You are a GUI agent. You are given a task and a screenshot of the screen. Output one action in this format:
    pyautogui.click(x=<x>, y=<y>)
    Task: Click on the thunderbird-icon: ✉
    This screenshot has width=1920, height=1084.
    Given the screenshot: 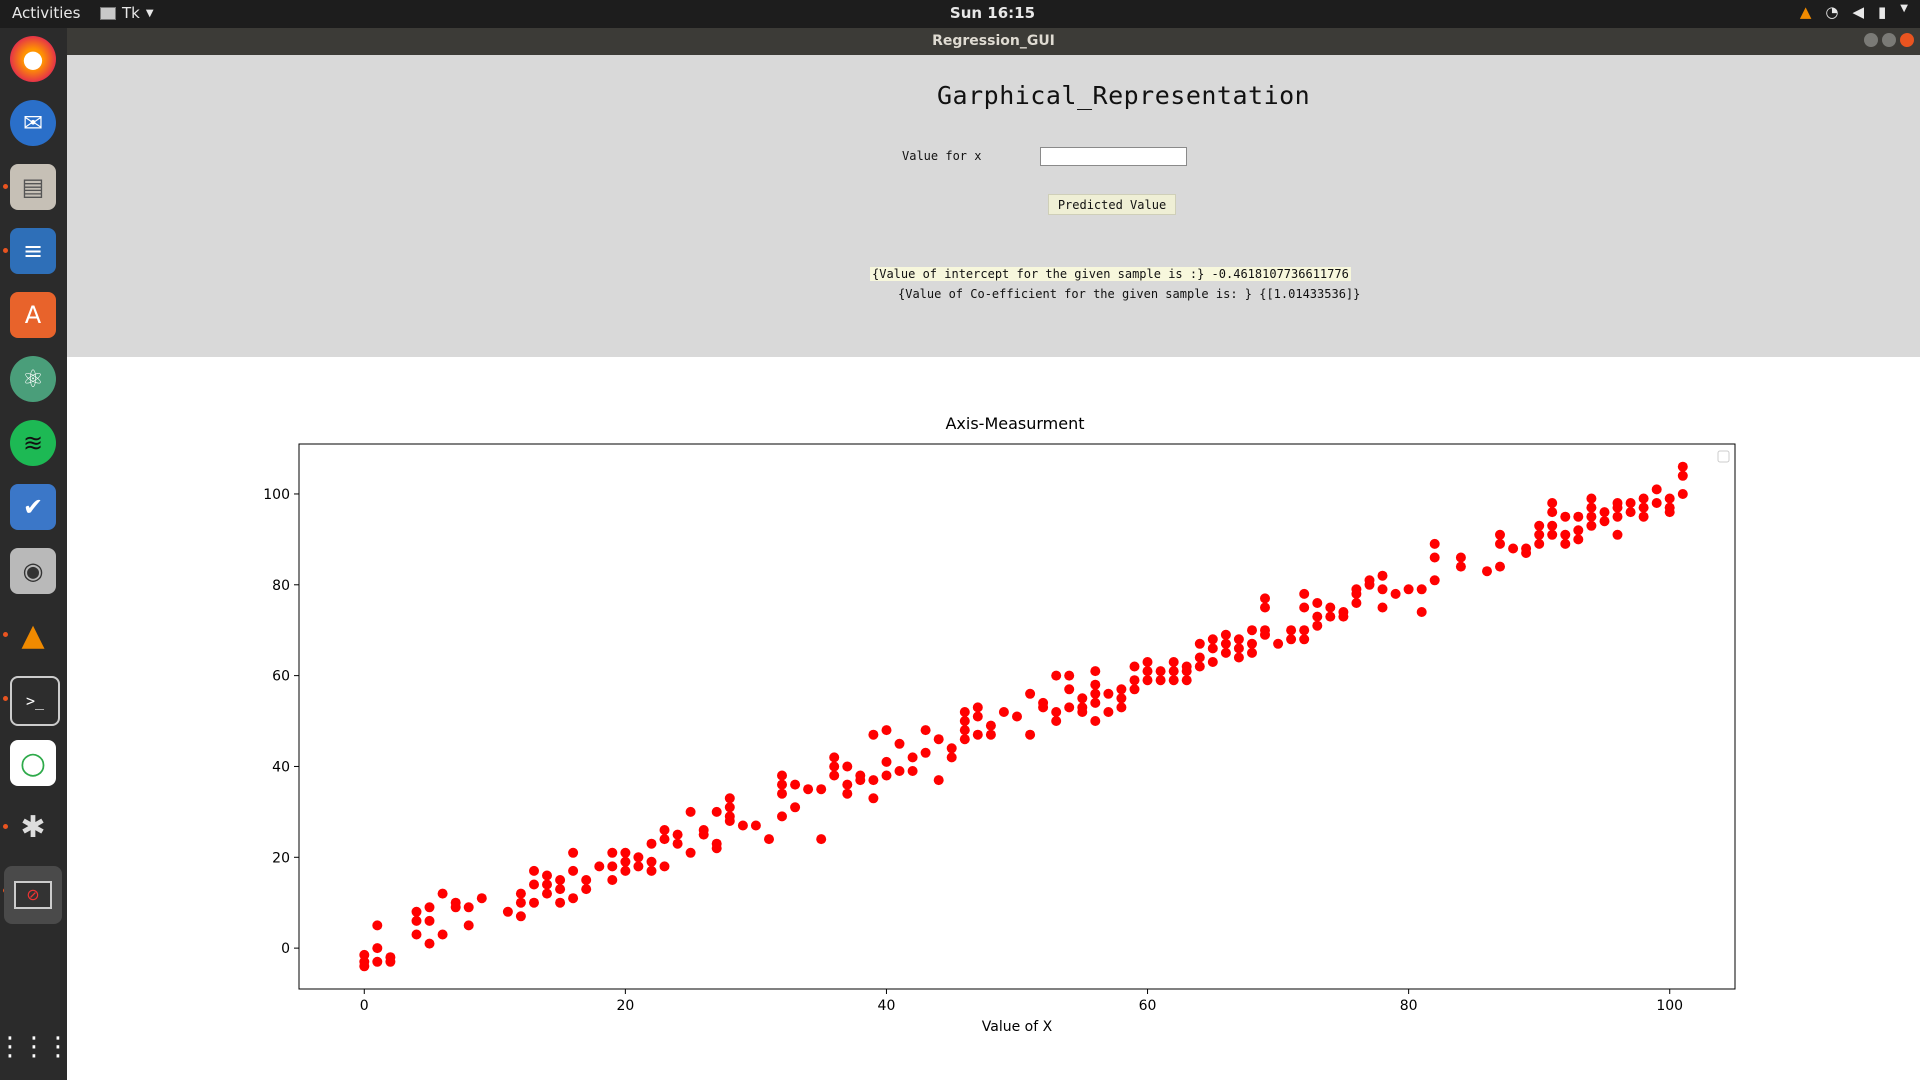 What is the action you would take?
    pyautogui.click(x=33, y=123)
    